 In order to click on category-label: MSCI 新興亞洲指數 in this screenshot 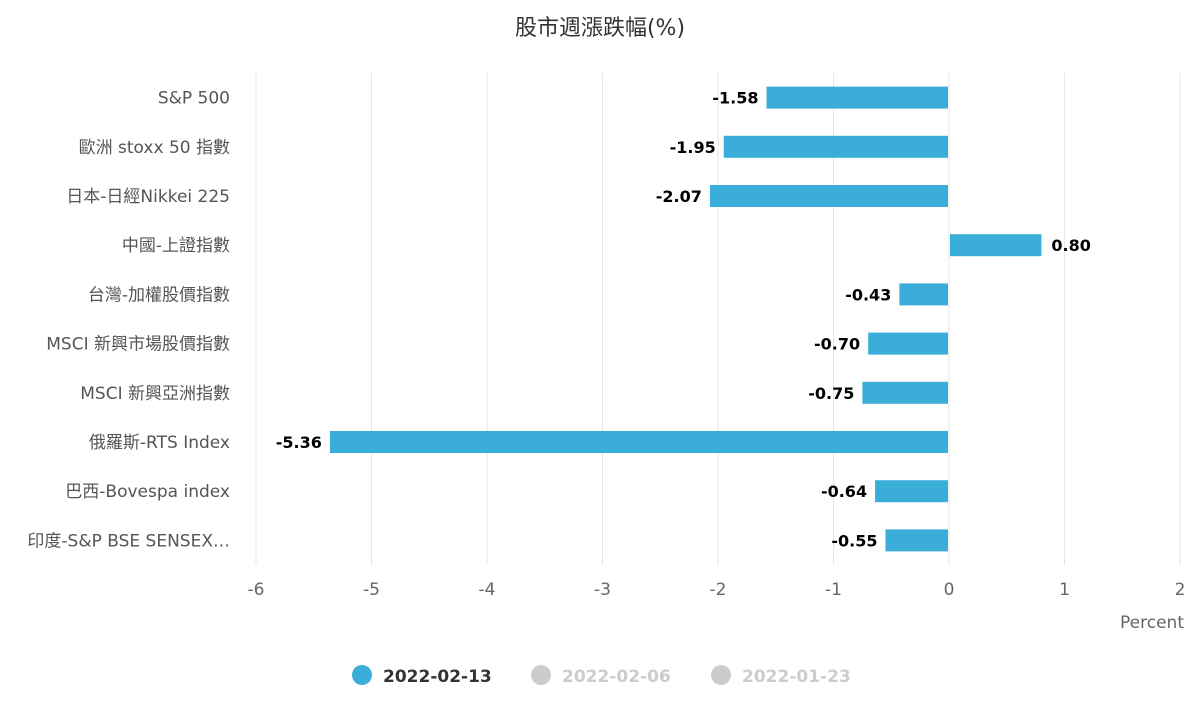, I will do `click(155, 394)`.